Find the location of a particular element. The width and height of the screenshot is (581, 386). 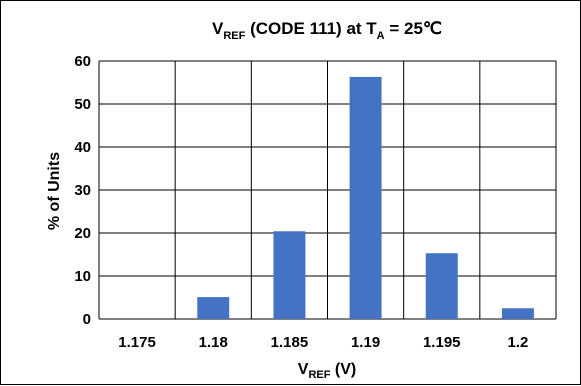

x-tick-label: 1.2 is located at coordinates (517, 342).